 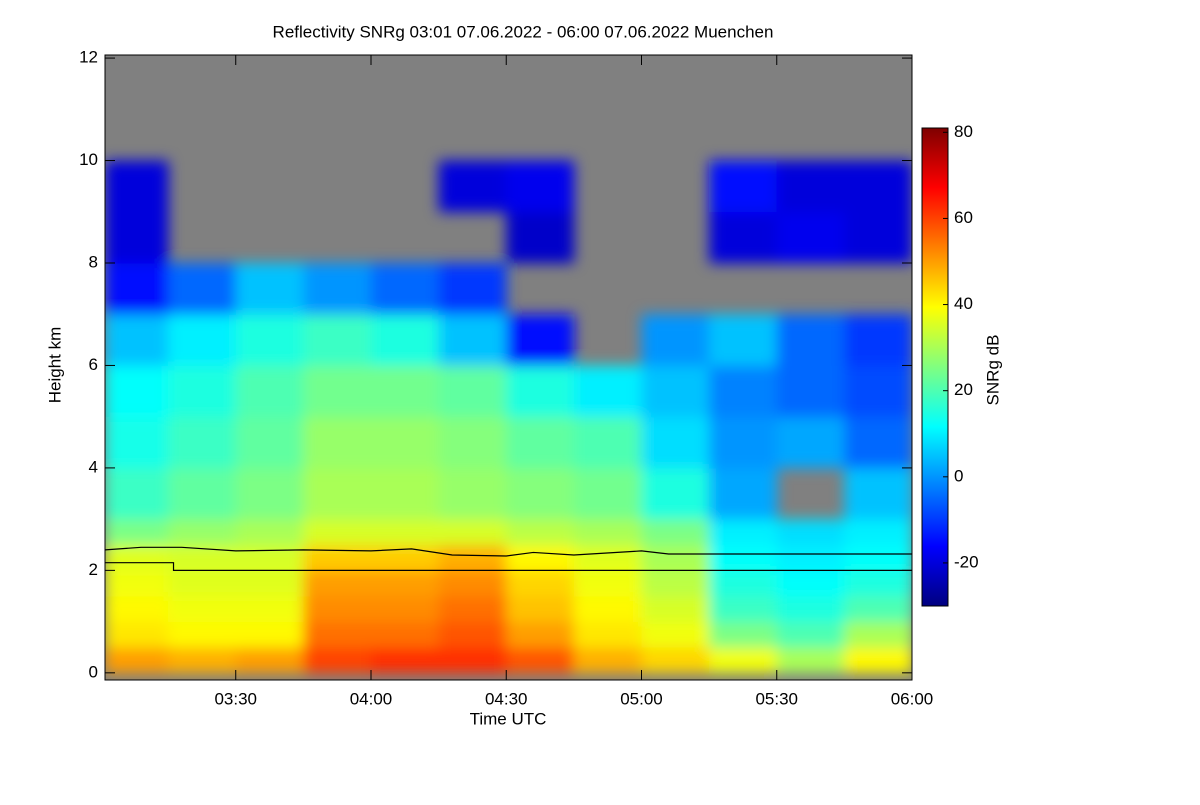 What do you see at coordinates (93, 364) in the screenshot?
I see `y-tick-label: 6` at bounding box center [93, 364].